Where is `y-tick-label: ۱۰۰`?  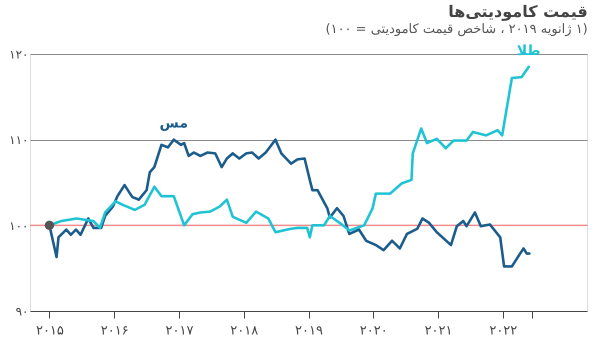
y-tick-label: ۱۰۰ is located at coordinates (18, 225).